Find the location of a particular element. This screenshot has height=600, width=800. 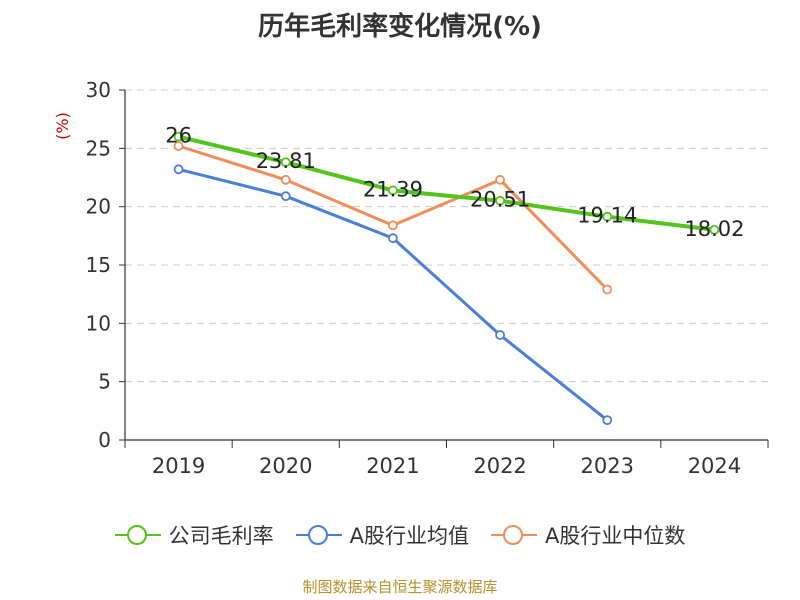

legend-label: A股行业中位数 is located at coordinates (615, 536).